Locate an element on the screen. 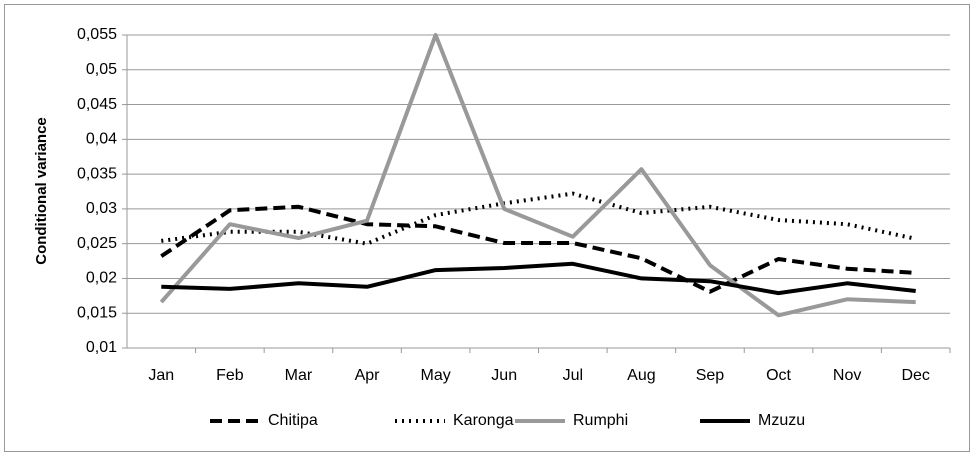  x-tick-label: Jun is located at coordinates (504, 375).